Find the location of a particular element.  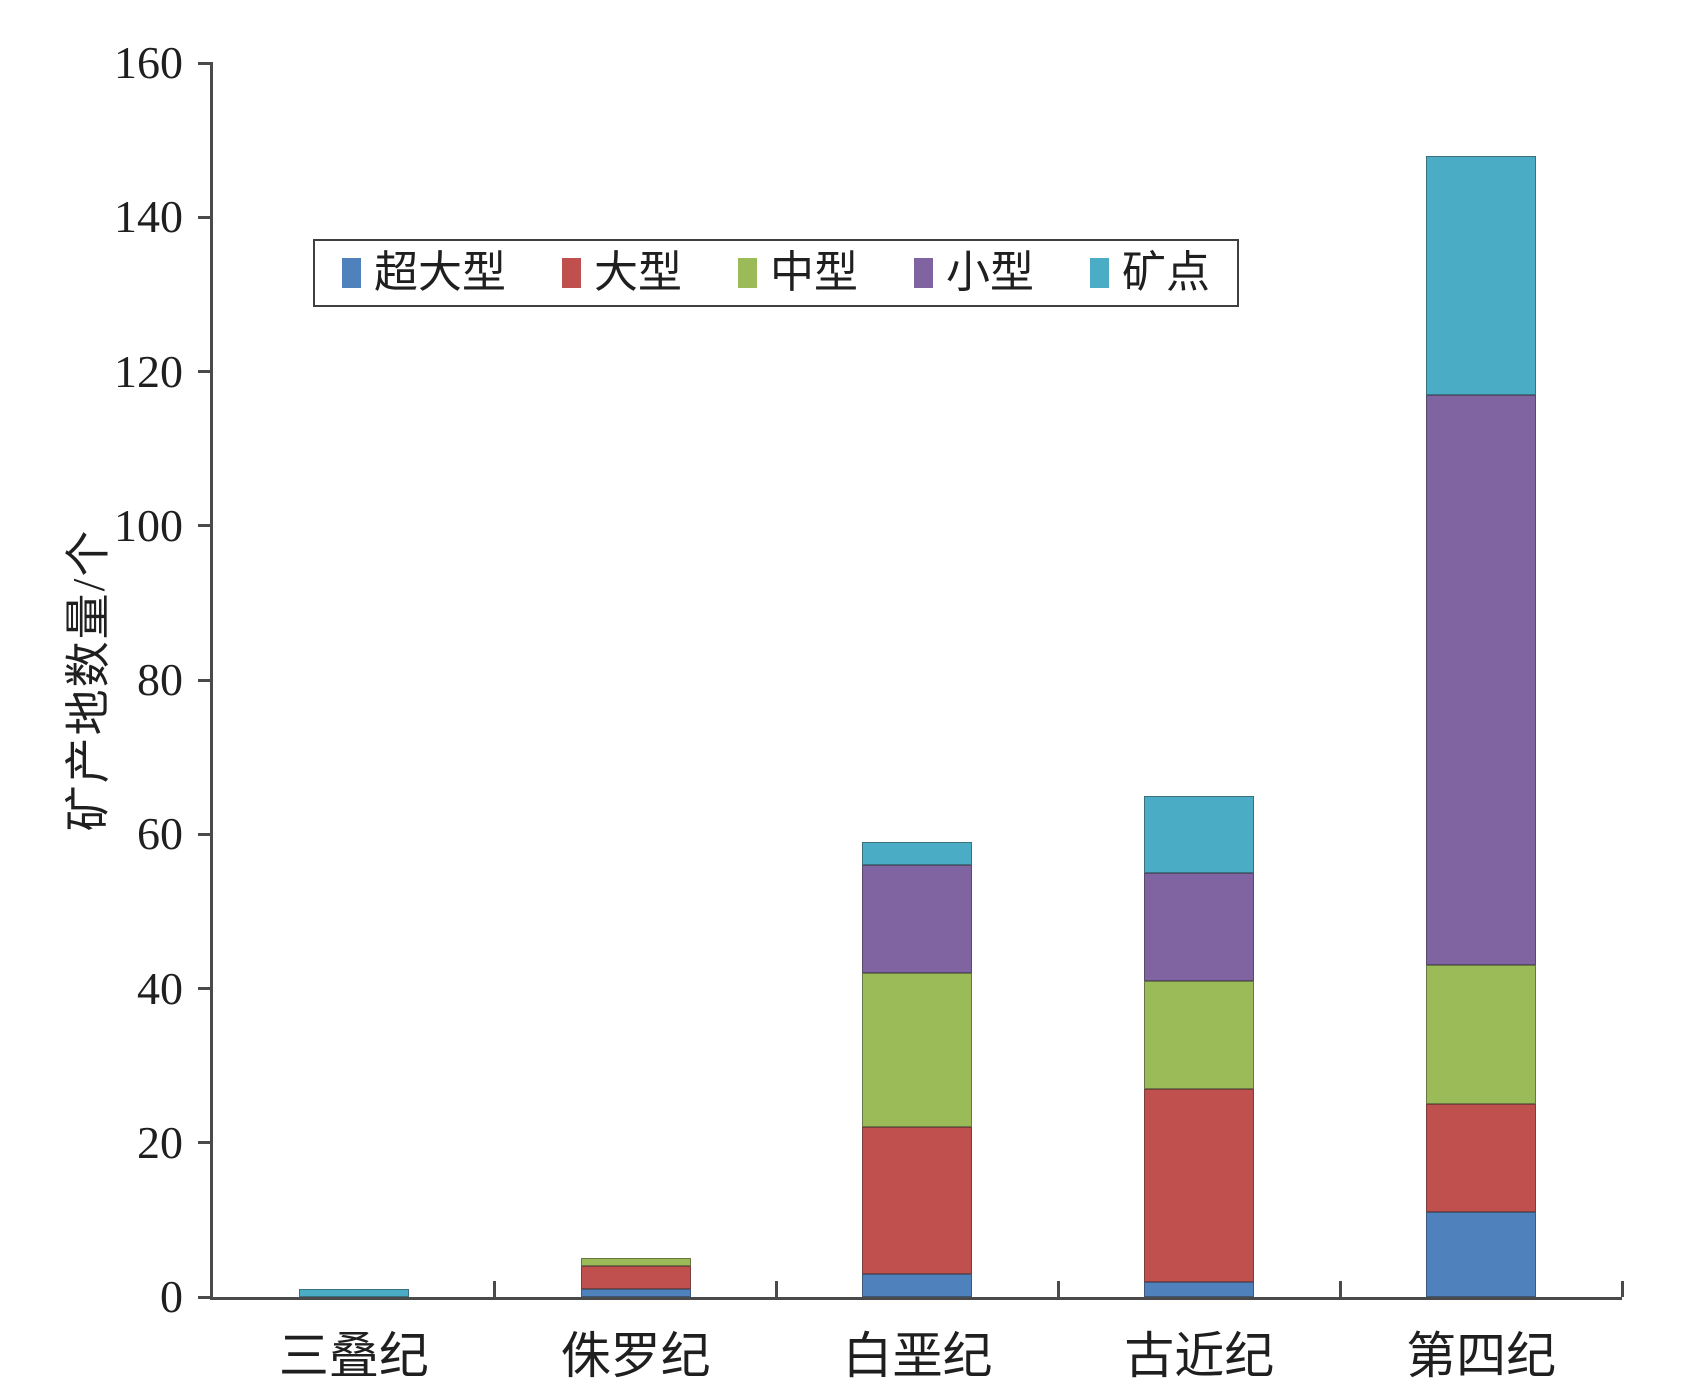

y-axis-tick-label: 20 is located at coordinates (160, 1142).